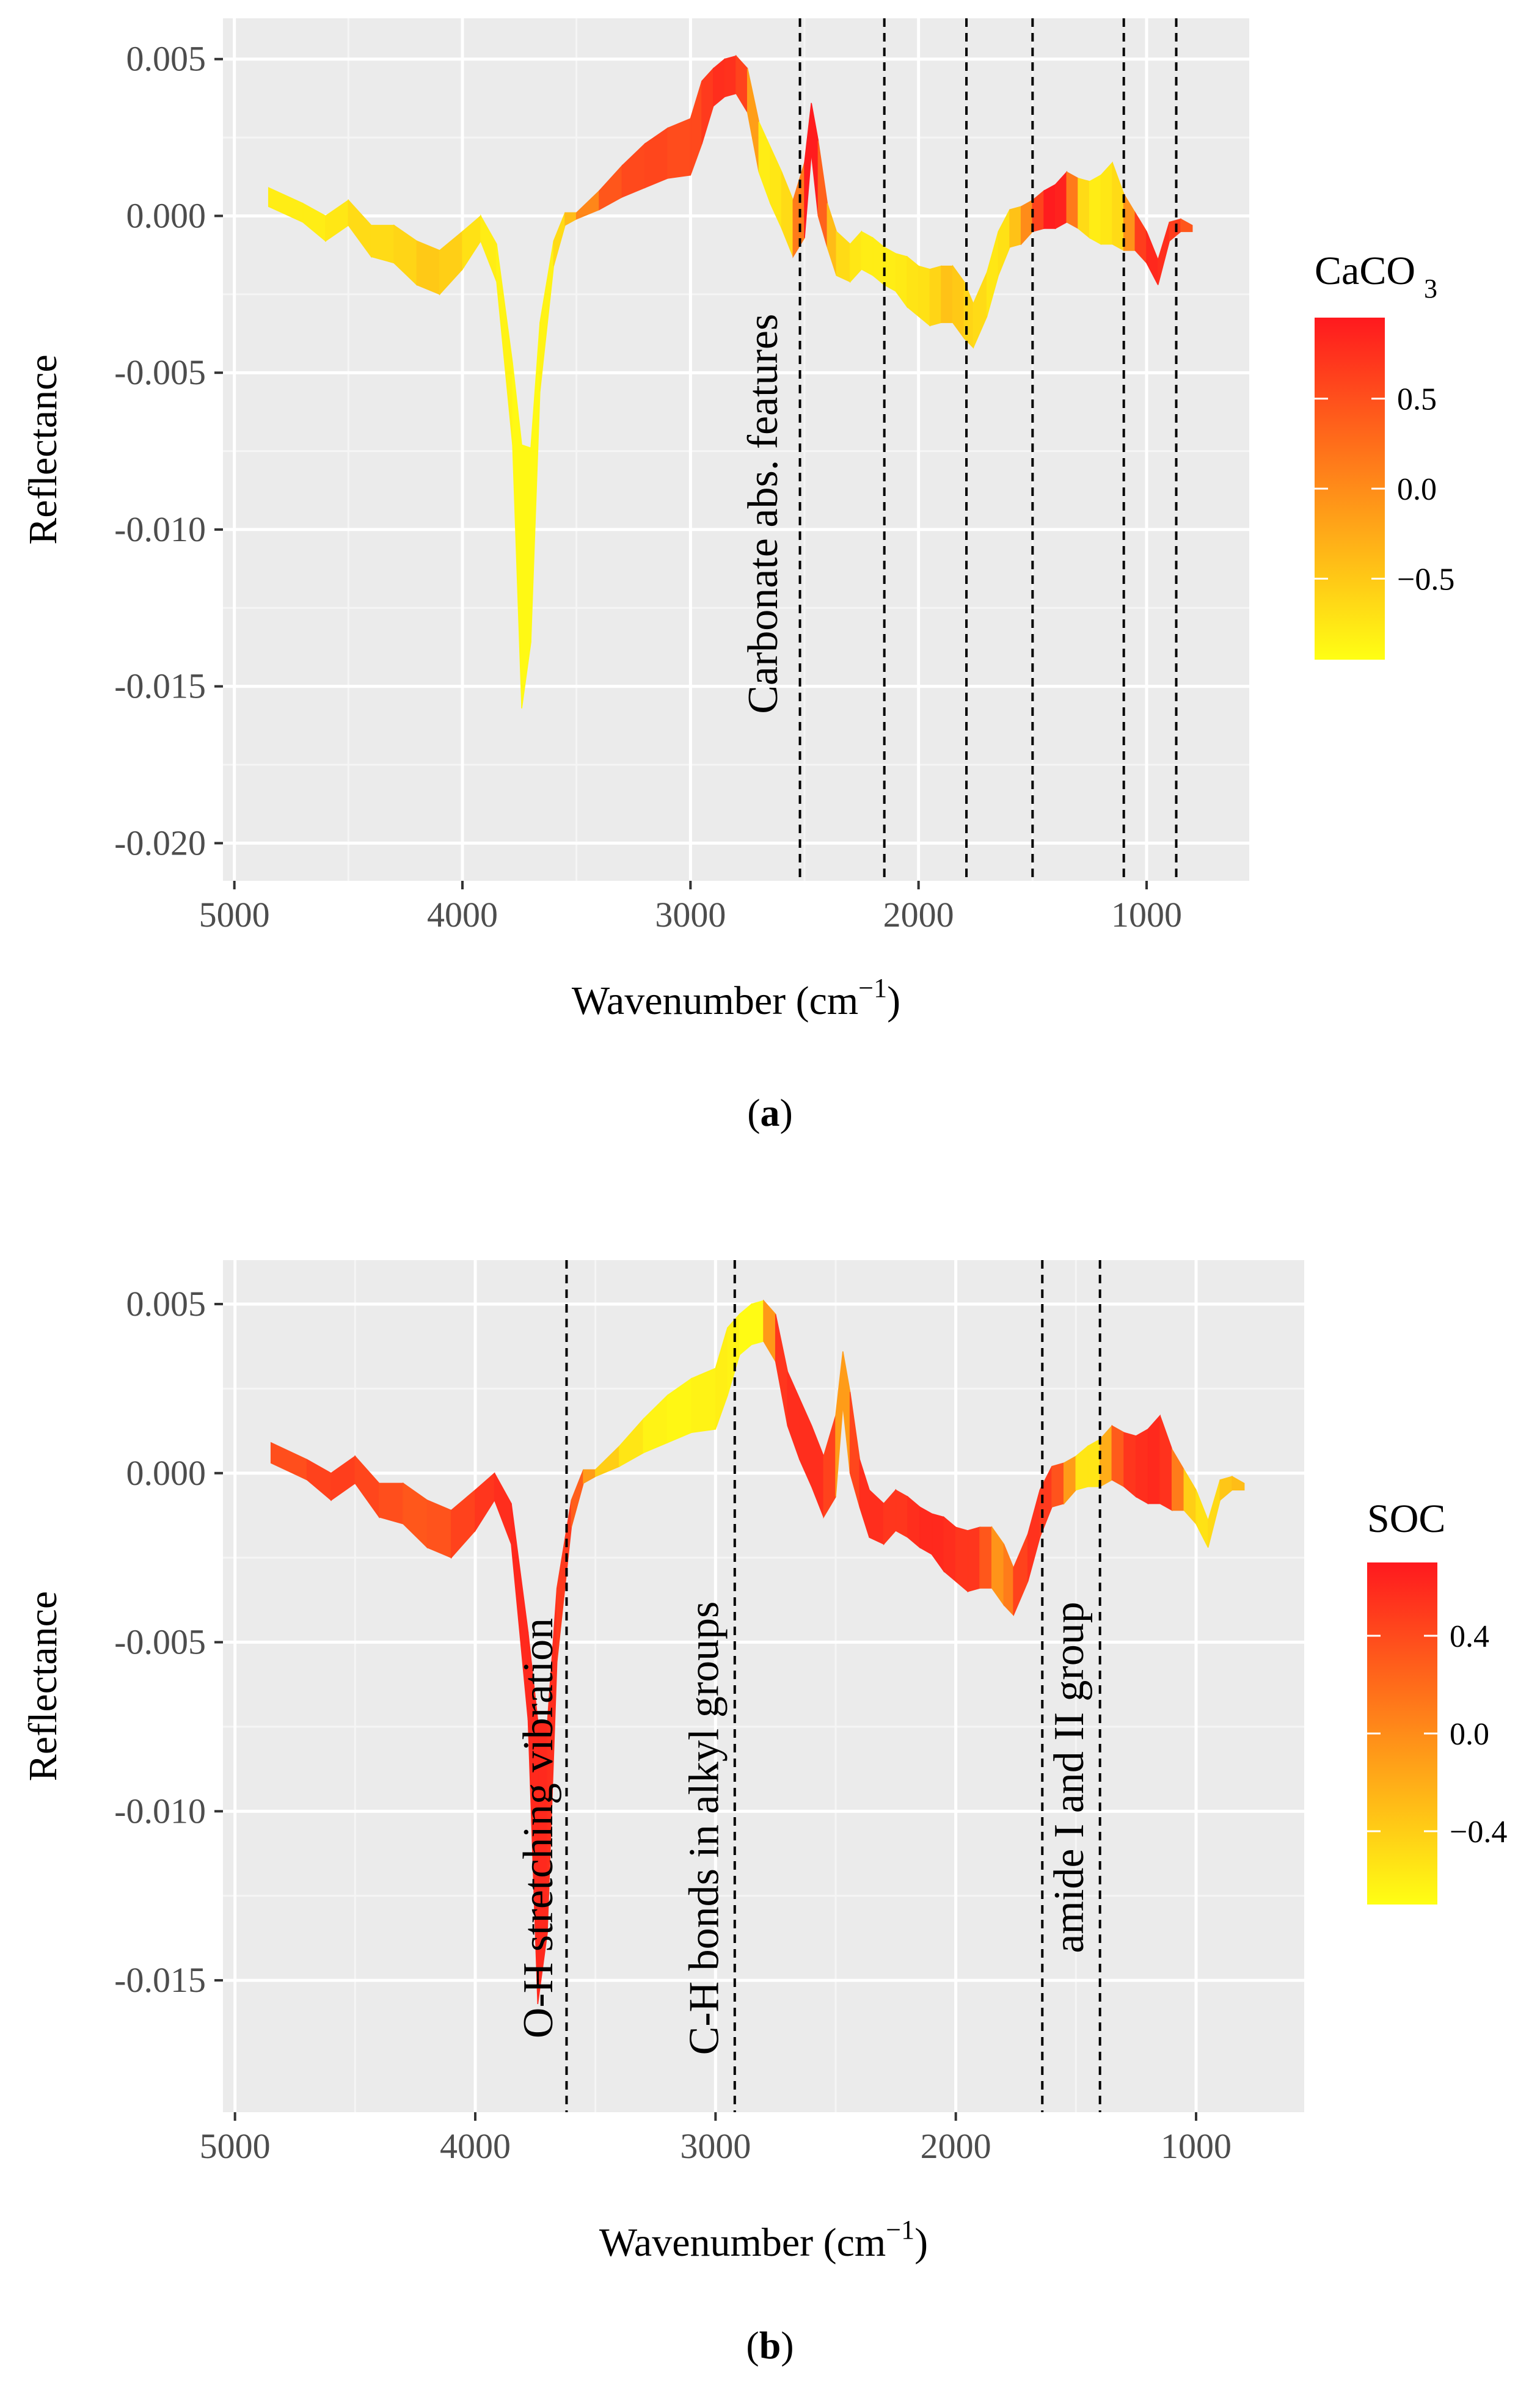  What do you see at coordinates (1417, 400) in the screenshot?
I see `legend-tick-label: 0.5` at bounding box center [1417, 400].